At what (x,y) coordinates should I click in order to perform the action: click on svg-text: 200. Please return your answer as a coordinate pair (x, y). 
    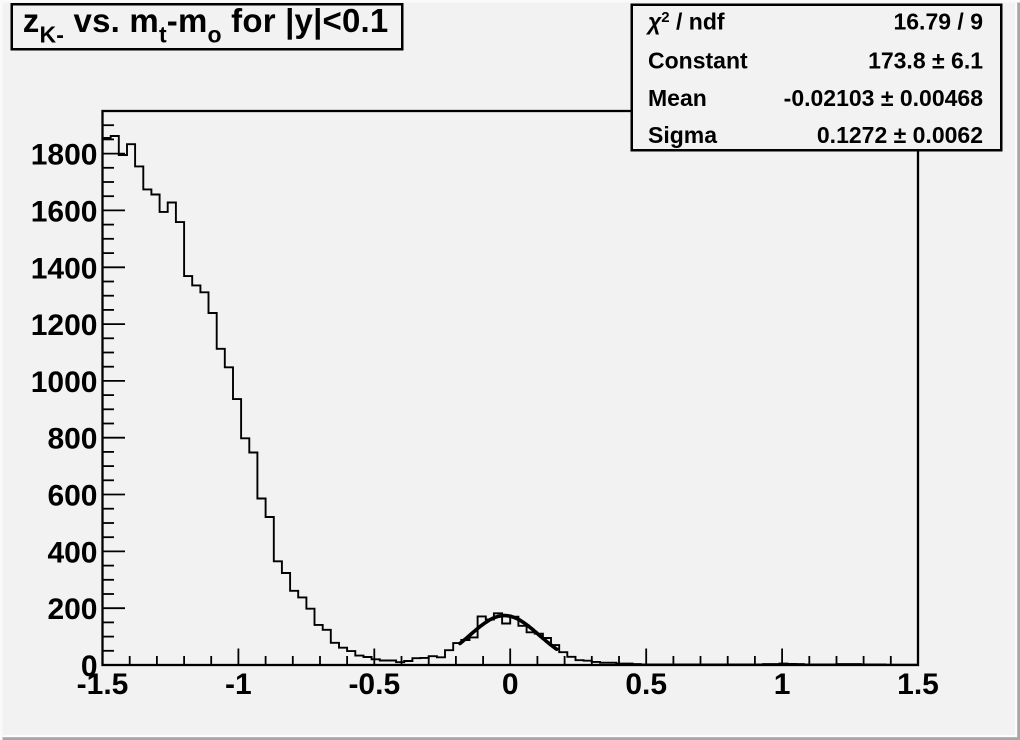
    Looking at the image, I should click on (72, 609).